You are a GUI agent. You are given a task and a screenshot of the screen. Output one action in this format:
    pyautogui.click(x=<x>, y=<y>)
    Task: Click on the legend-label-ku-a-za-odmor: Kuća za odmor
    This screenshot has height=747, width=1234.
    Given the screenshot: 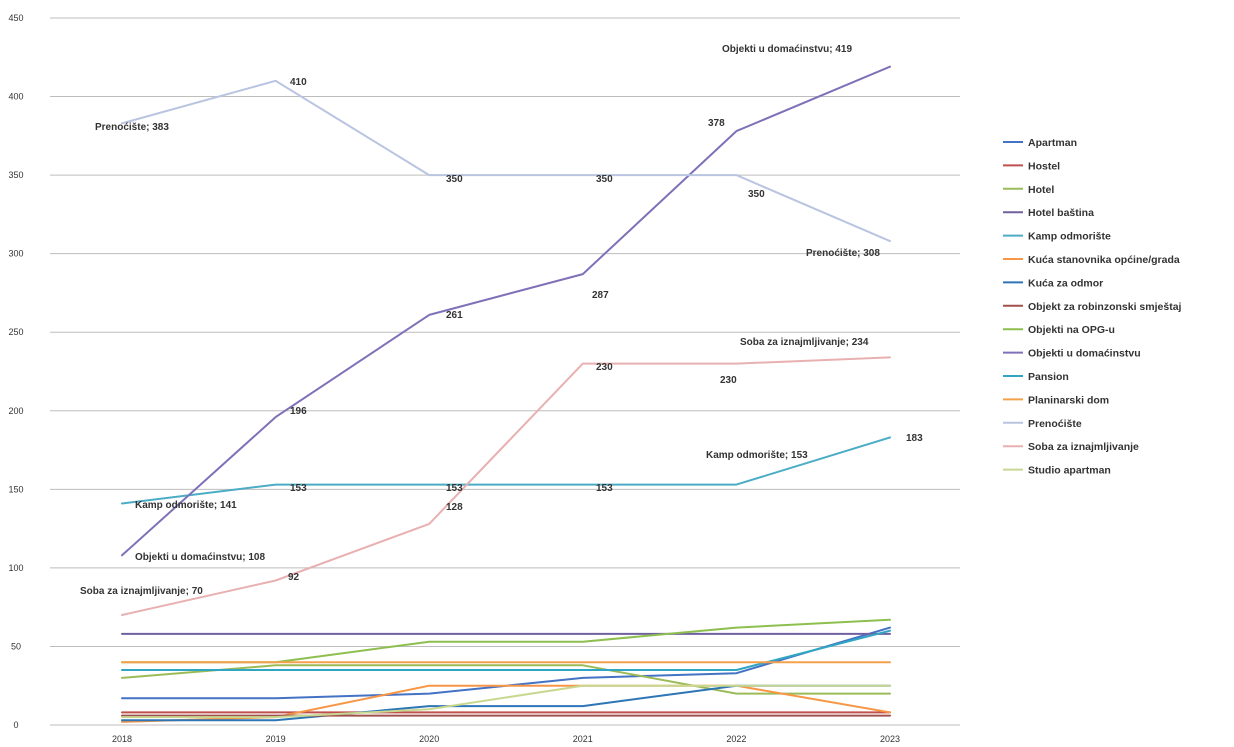 What is the action you would take?
    pyautogui.click(x=1065, y=283)
    